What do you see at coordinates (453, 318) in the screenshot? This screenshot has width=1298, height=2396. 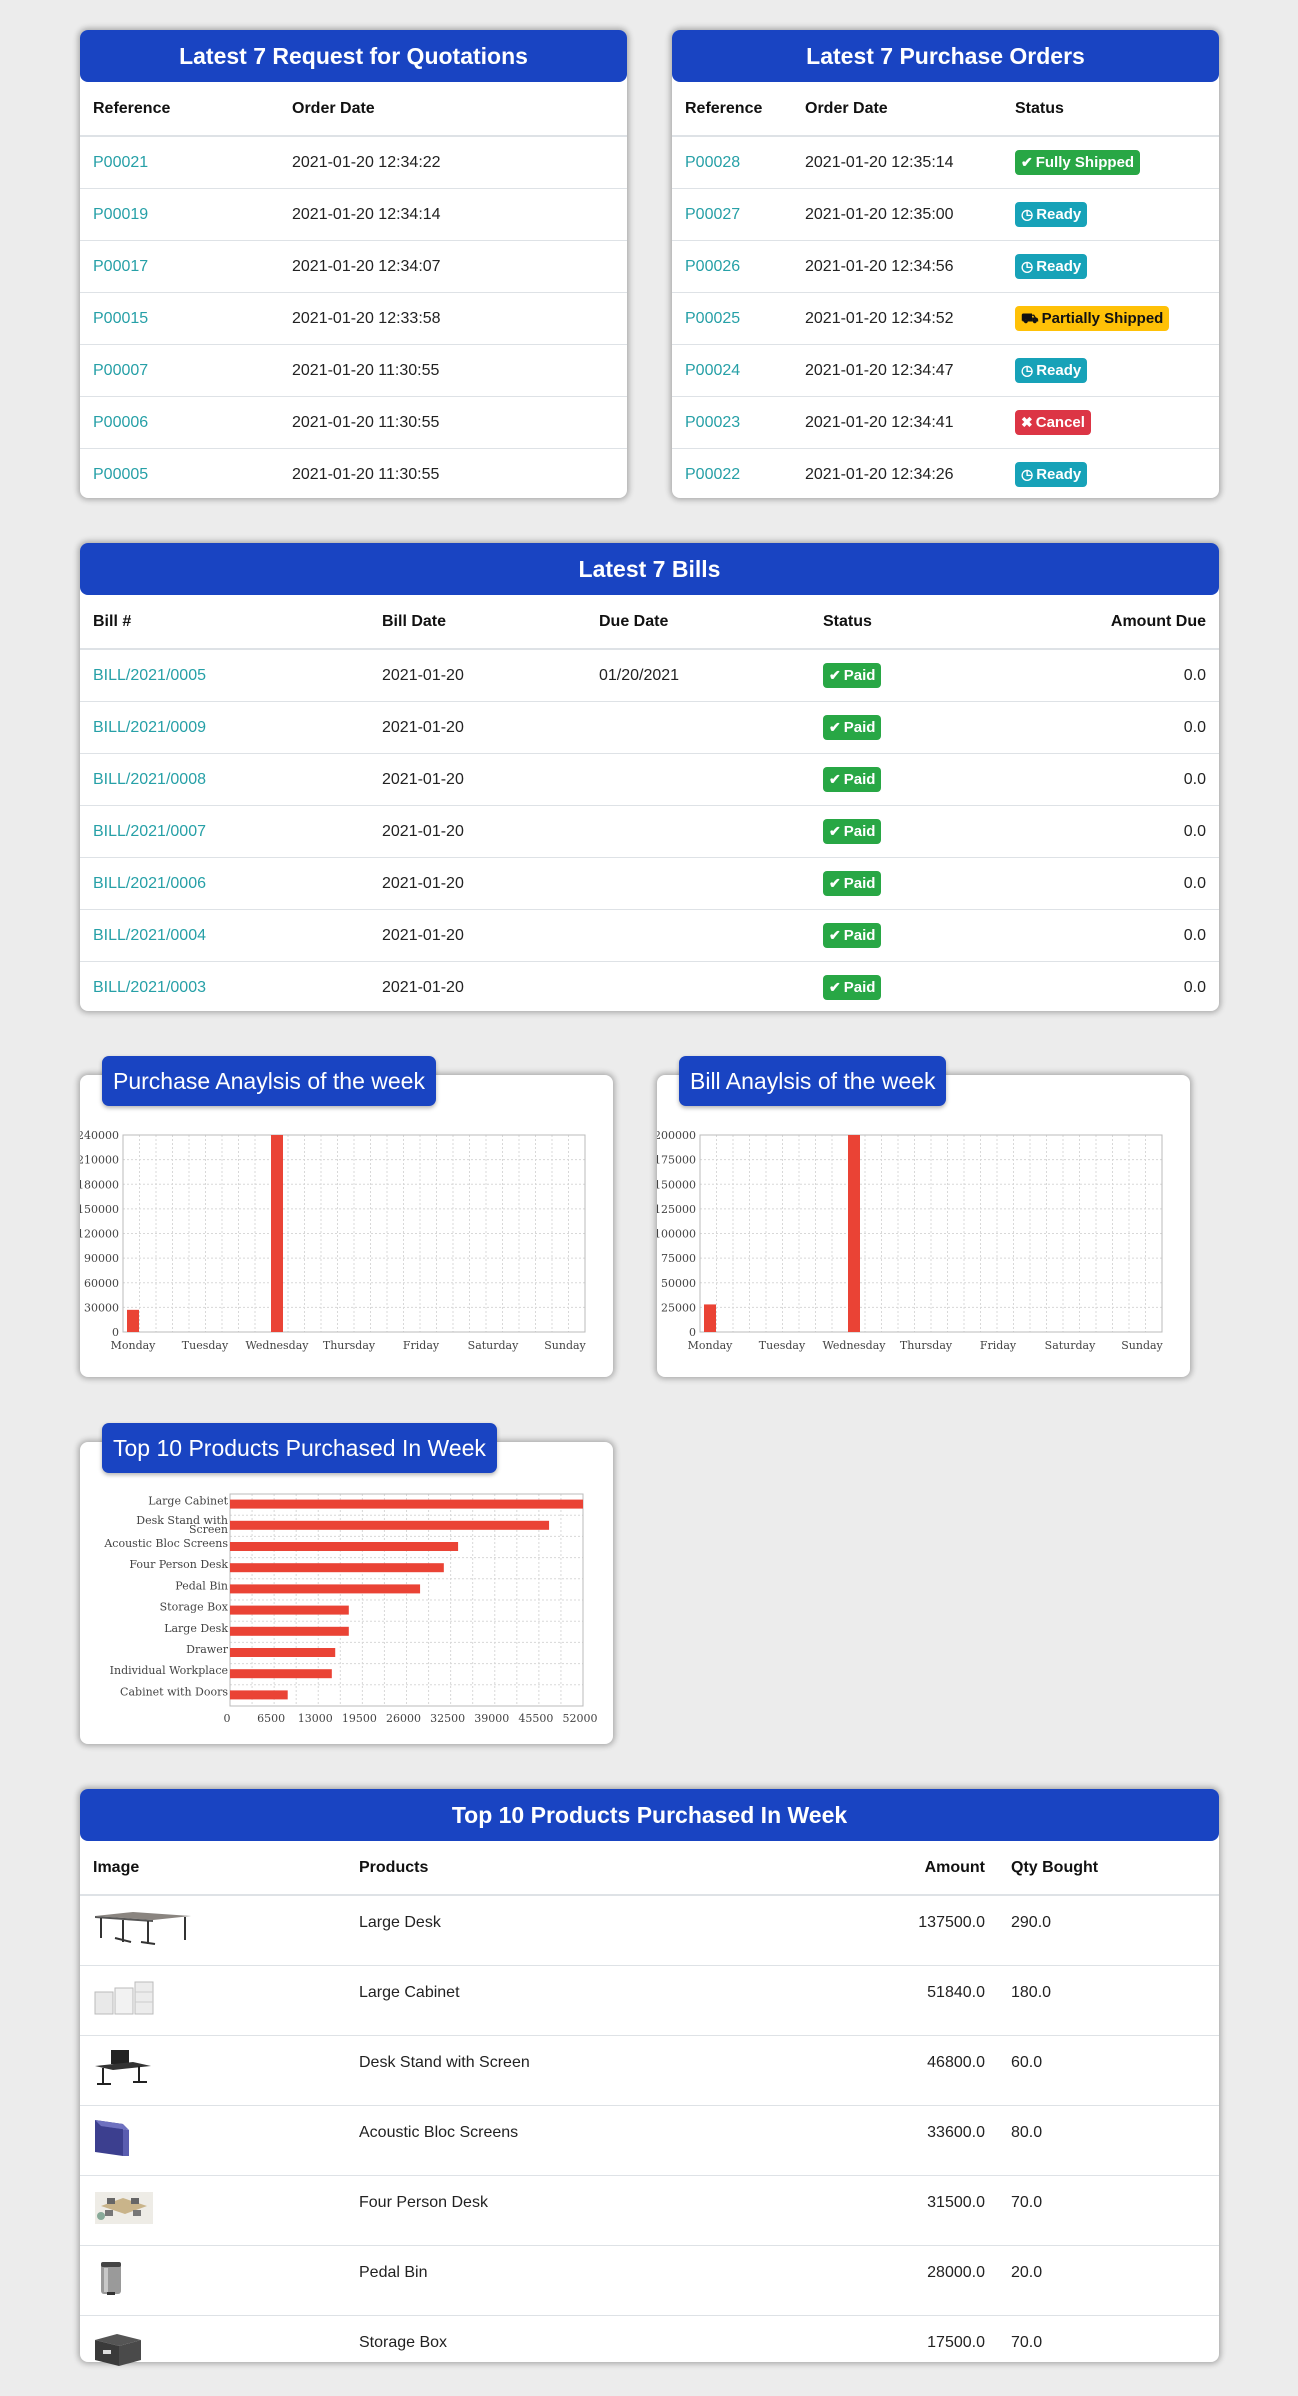 I see `order-date-cell: 2021-01-20 12:33:58` at bounding box center [453, 318].